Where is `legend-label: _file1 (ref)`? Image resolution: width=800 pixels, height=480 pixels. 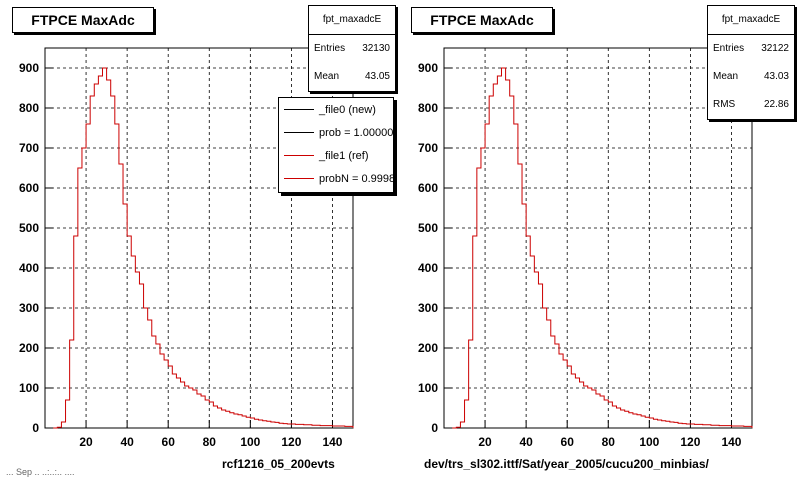 legend-label: _file1 (ref) is located at coordinates (344, 155).